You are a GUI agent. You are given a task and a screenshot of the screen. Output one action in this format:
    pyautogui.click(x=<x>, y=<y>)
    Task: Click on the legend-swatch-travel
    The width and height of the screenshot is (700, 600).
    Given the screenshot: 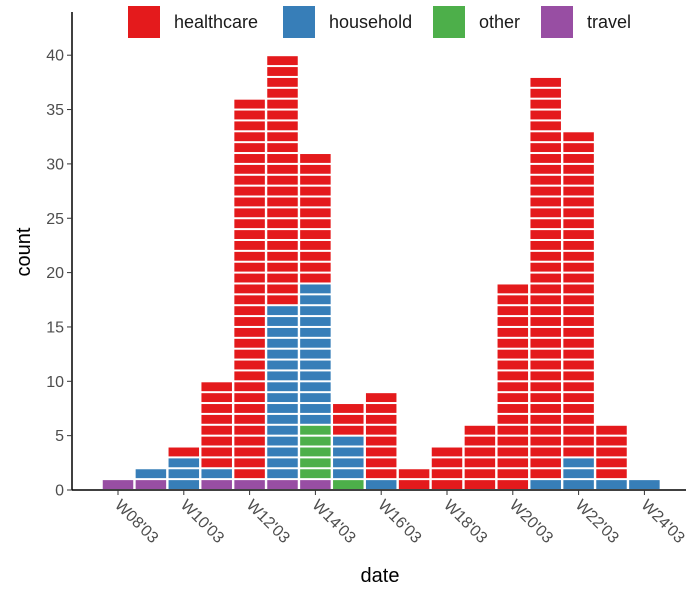 What is the action you would take?
    pyautogui.click(x=557, y=22)
    